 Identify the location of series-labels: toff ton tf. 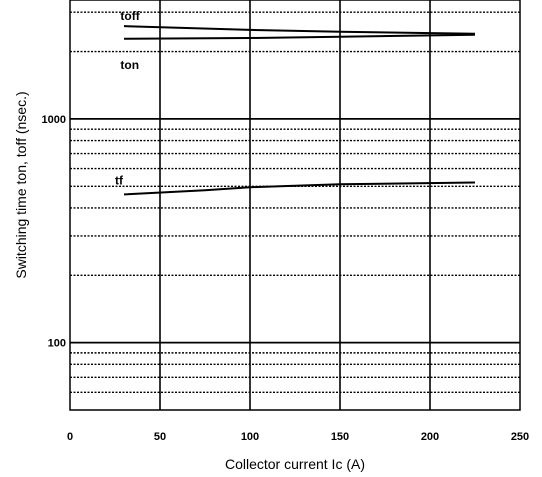
(128, 98).